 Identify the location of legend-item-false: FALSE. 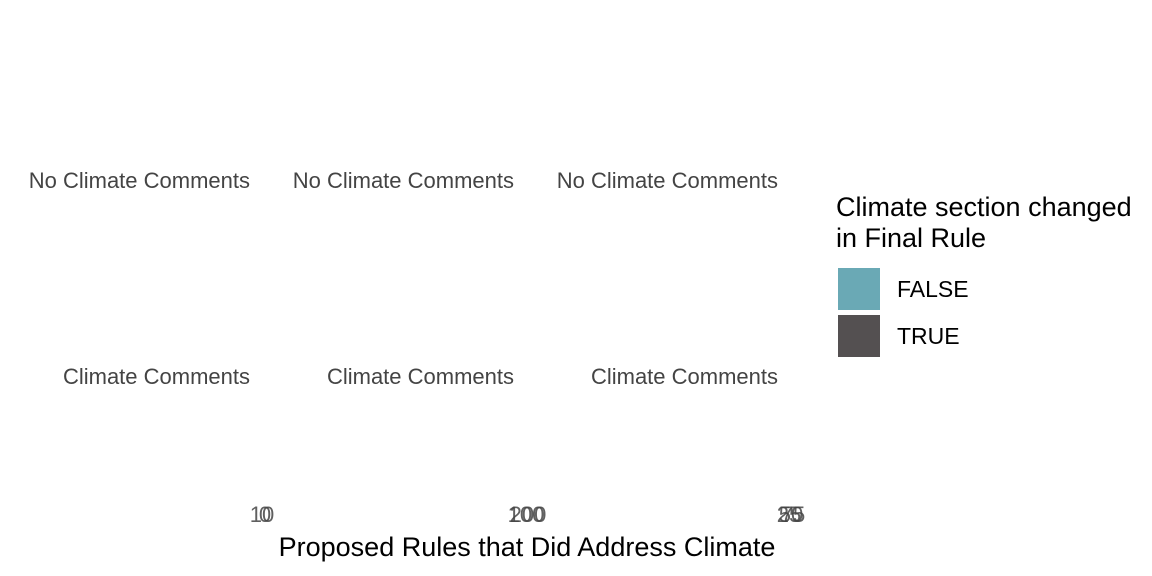
(994, 291).